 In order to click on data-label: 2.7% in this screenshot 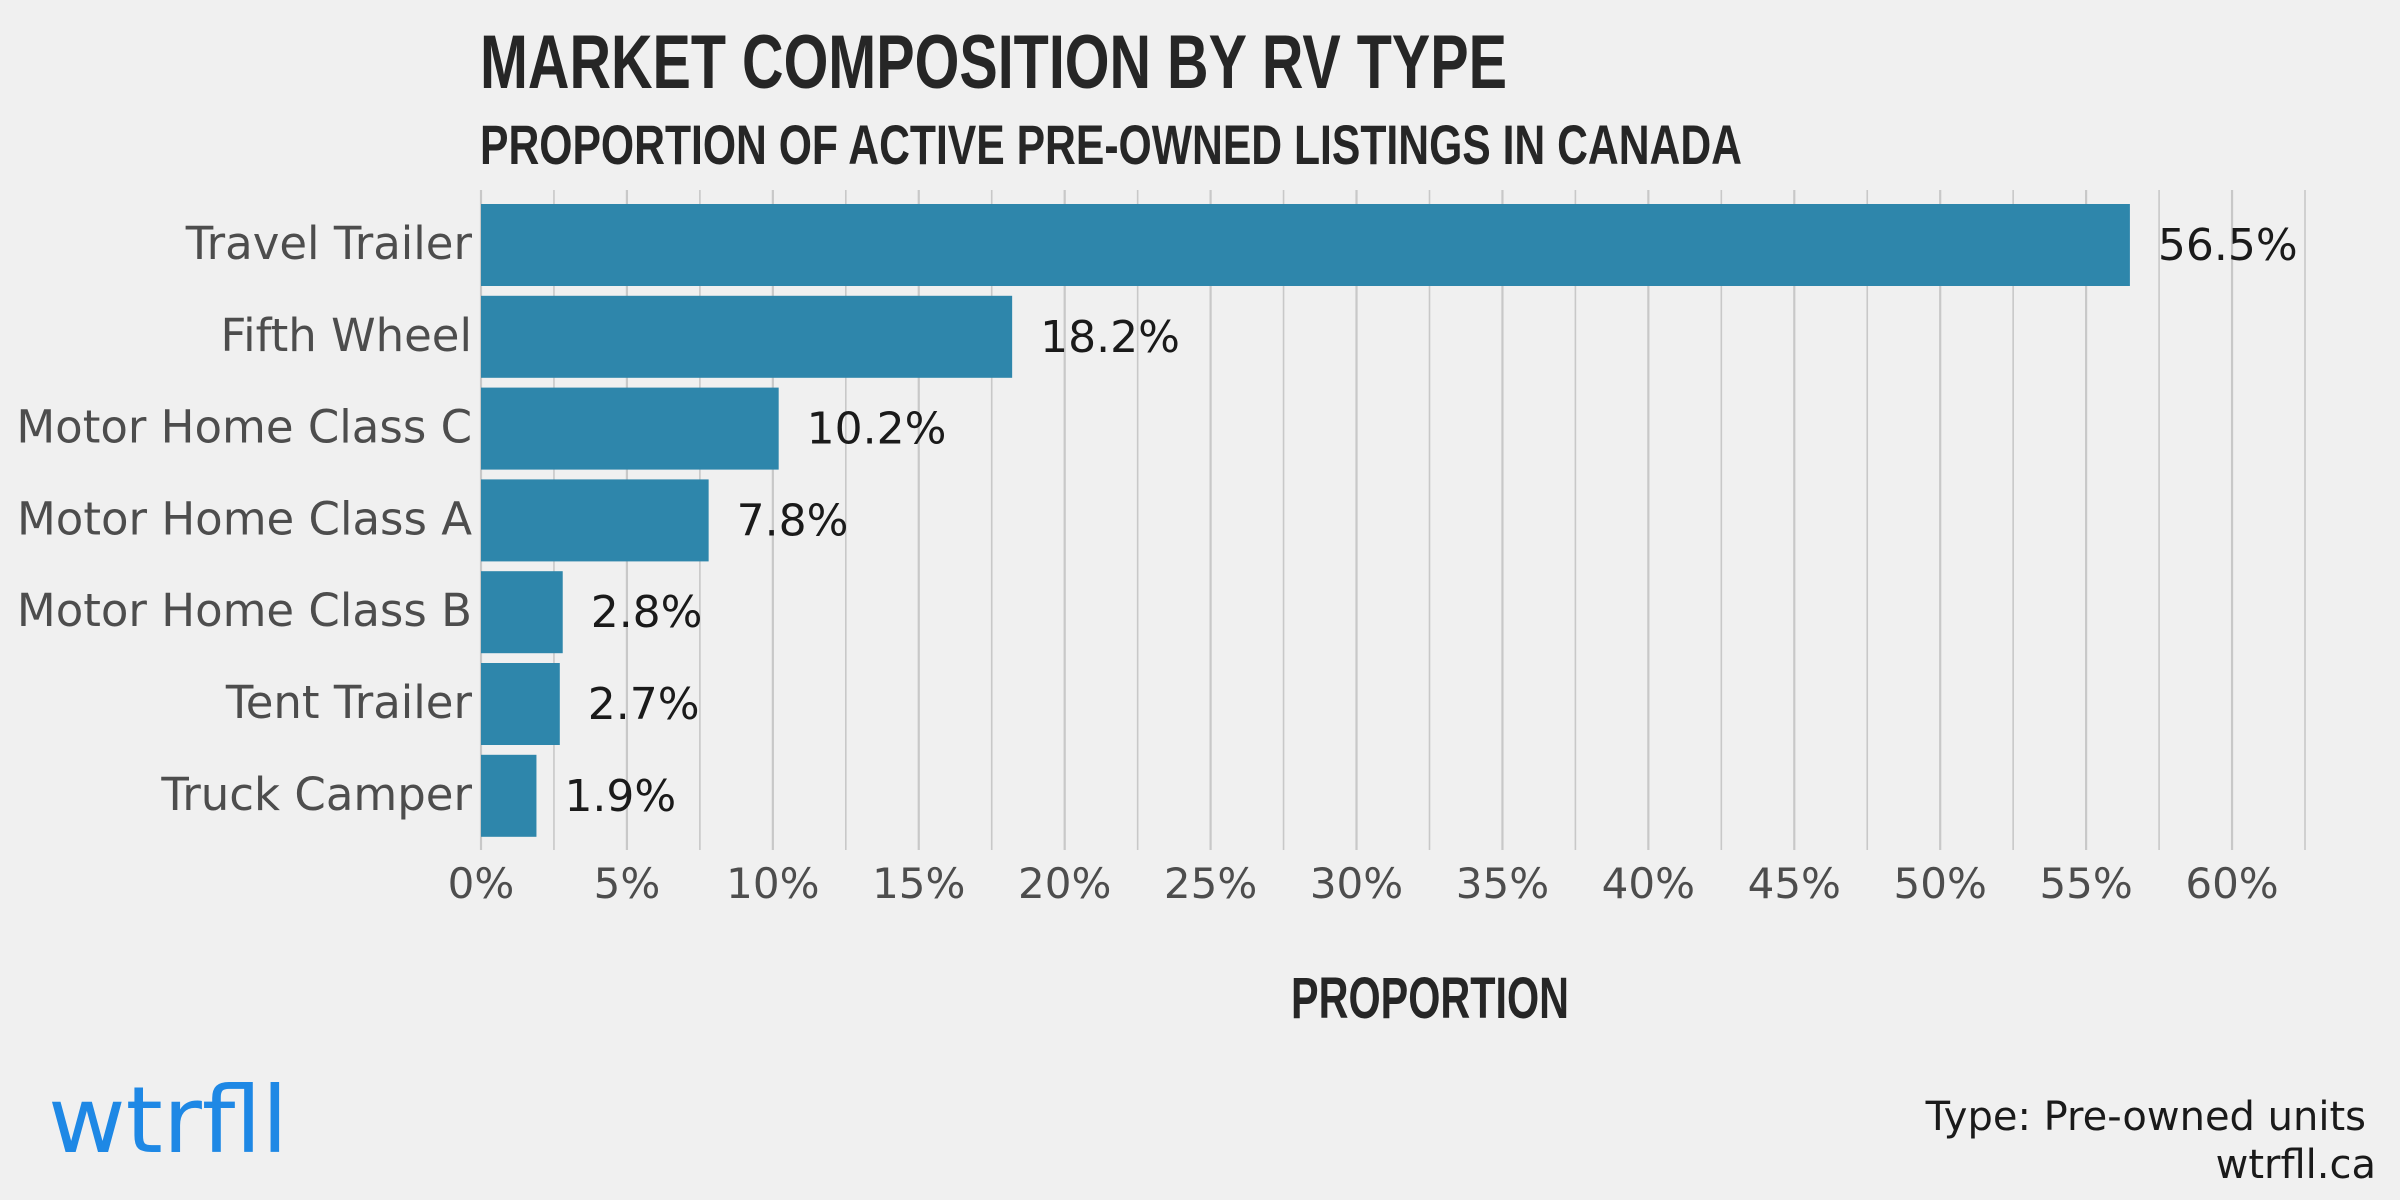, I will do `click(644, 704)`.